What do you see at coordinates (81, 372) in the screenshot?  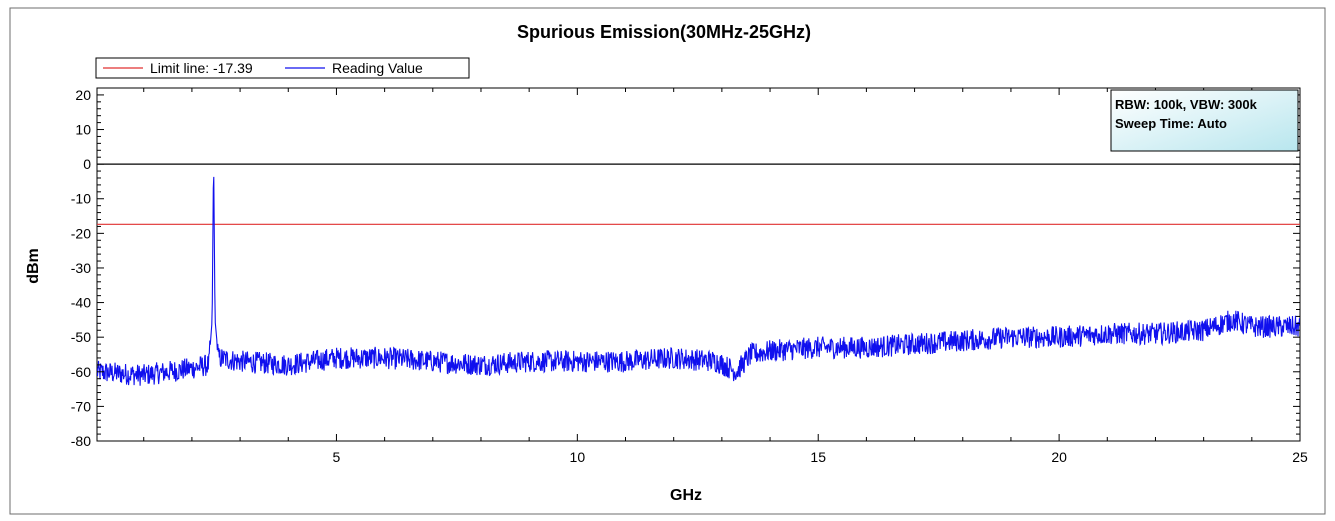 I see `y-tick-label: -60` at bounding box center [81, 372].